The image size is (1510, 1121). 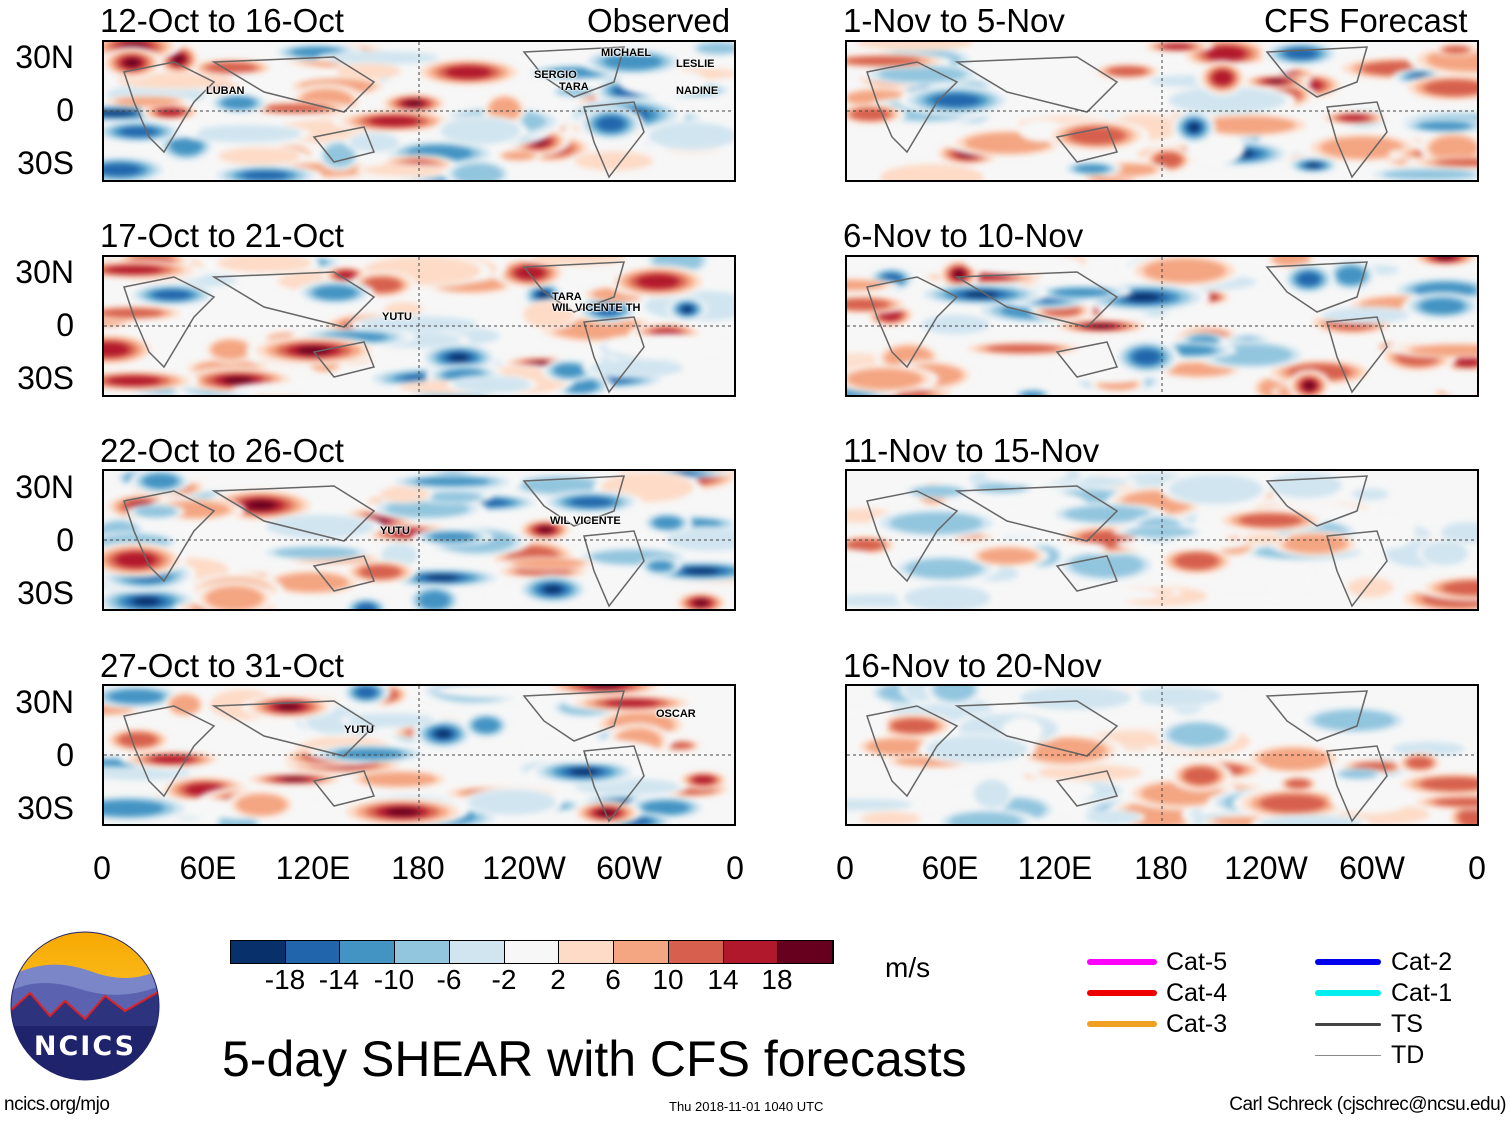 What do you see at coordinates (222, 235) in the screenshot?
I see `panel-title: 17-Oct to 21-Oct` at bounding box center [222, 235].